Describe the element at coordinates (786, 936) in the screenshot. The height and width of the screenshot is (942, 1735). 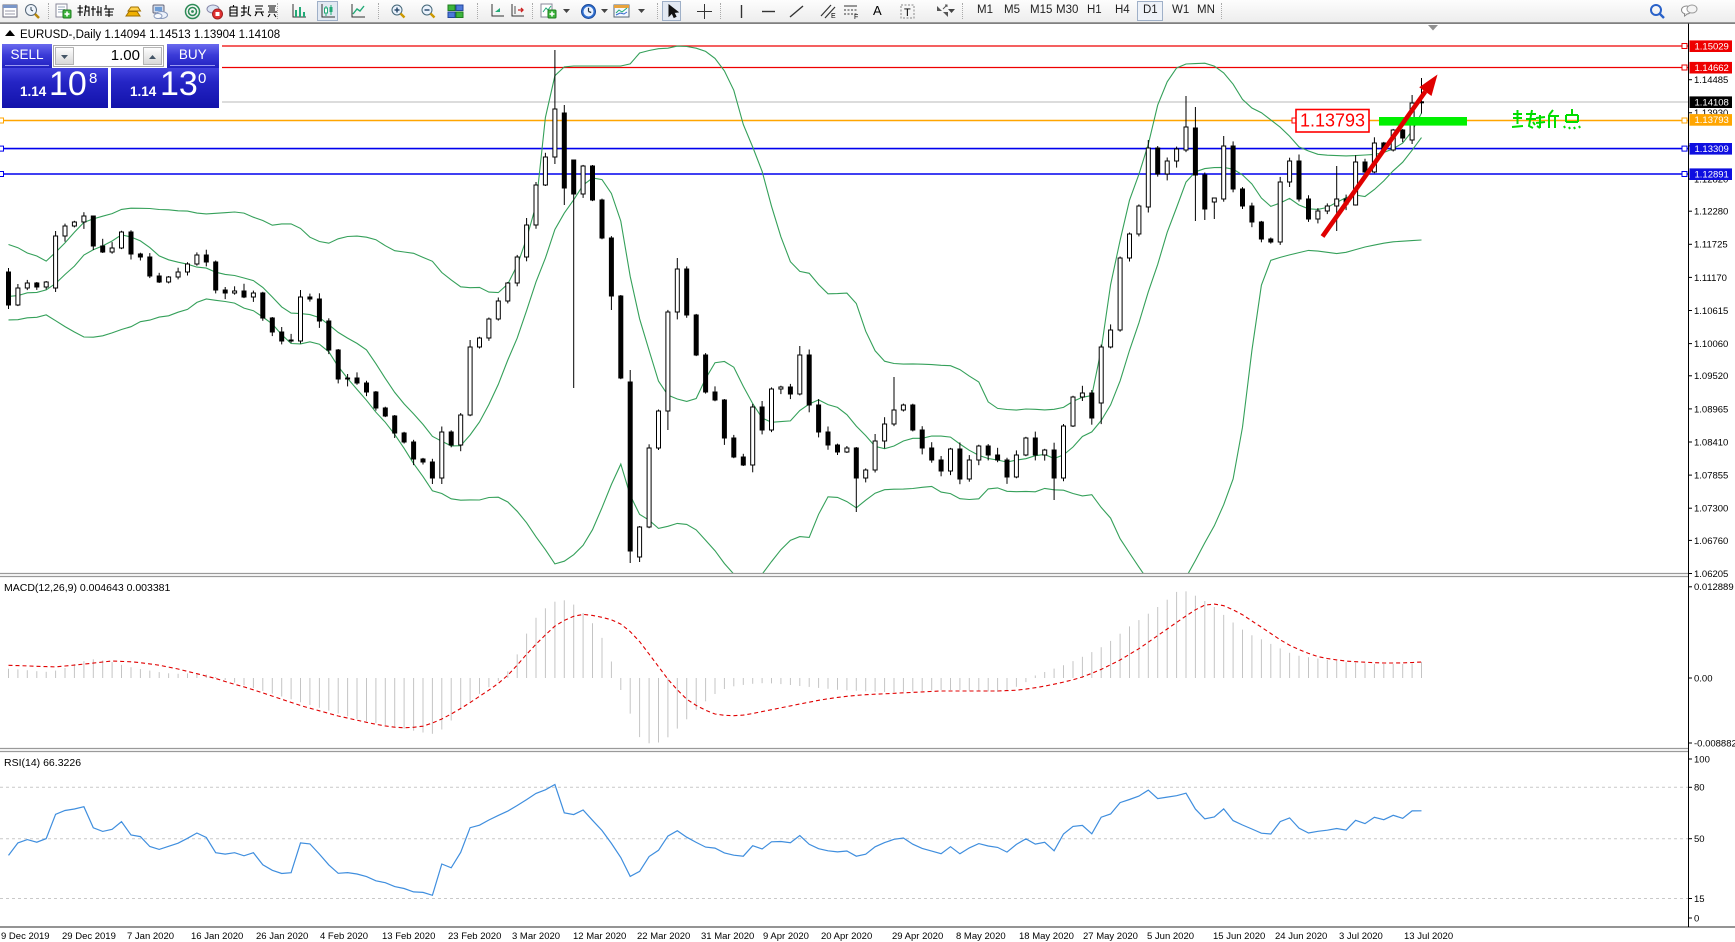
I see `svg-text: 9 Apr 2020` at that location.